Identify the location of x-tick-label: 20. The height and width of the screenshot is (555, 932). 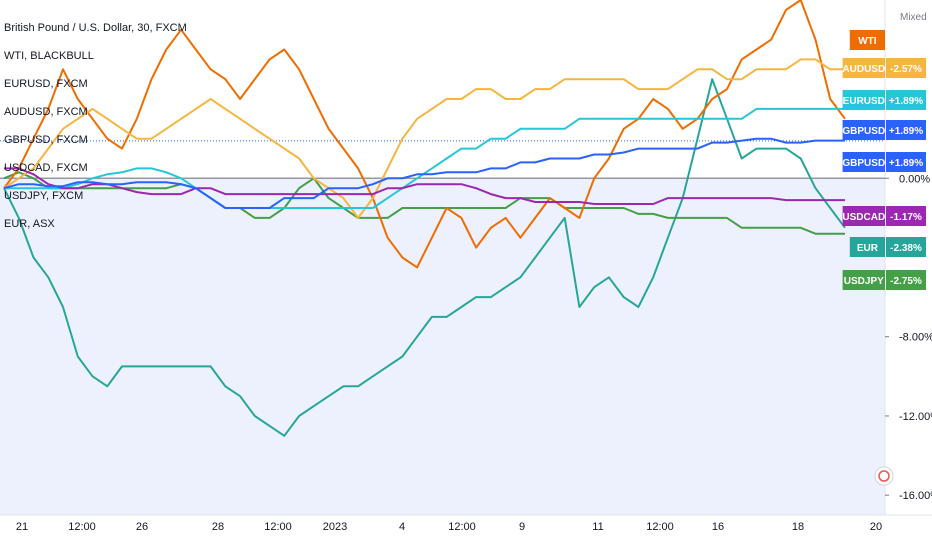
(876, 527).